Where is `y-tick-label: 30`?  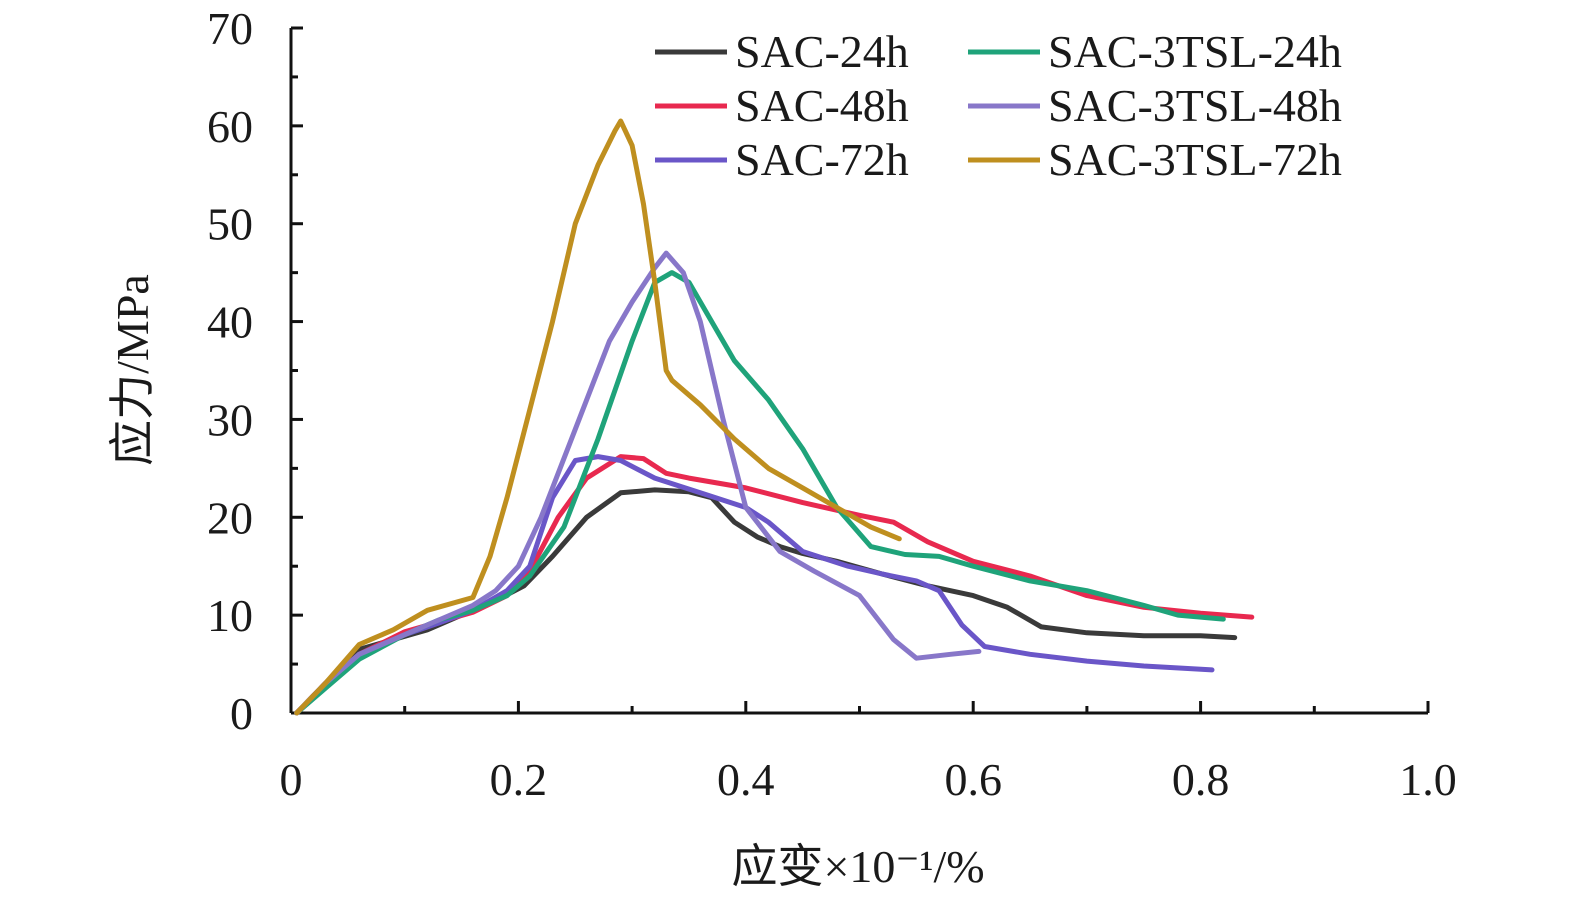 y-tick-label: 30 is located at coordinates (230, 419).